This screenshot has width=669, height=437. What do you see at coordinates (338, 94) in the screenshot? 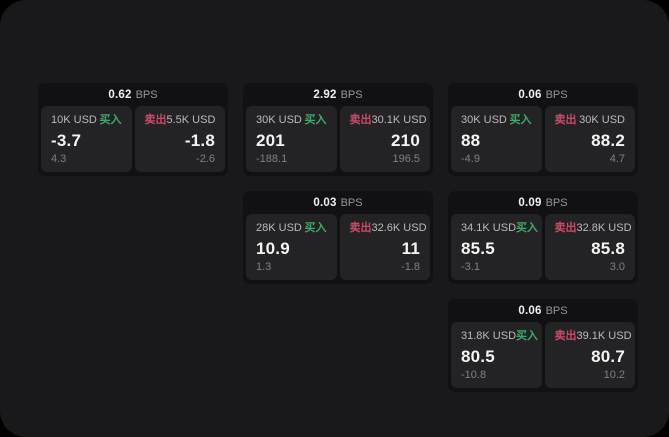
I see `card-header: 2.92 BPS` at bounding box center [338, 94].